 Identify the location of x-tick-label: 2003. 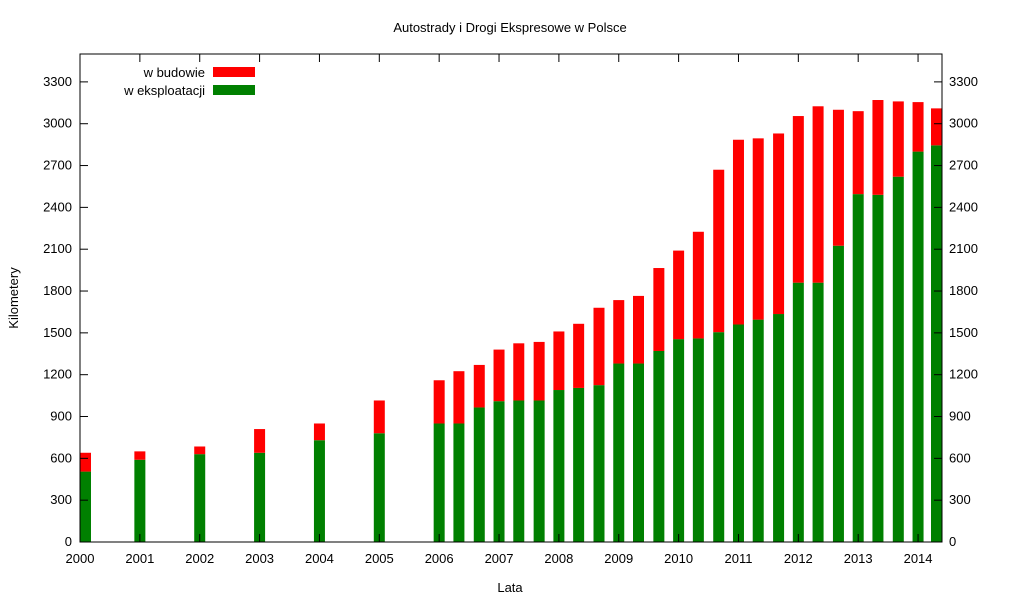
(259, 558).